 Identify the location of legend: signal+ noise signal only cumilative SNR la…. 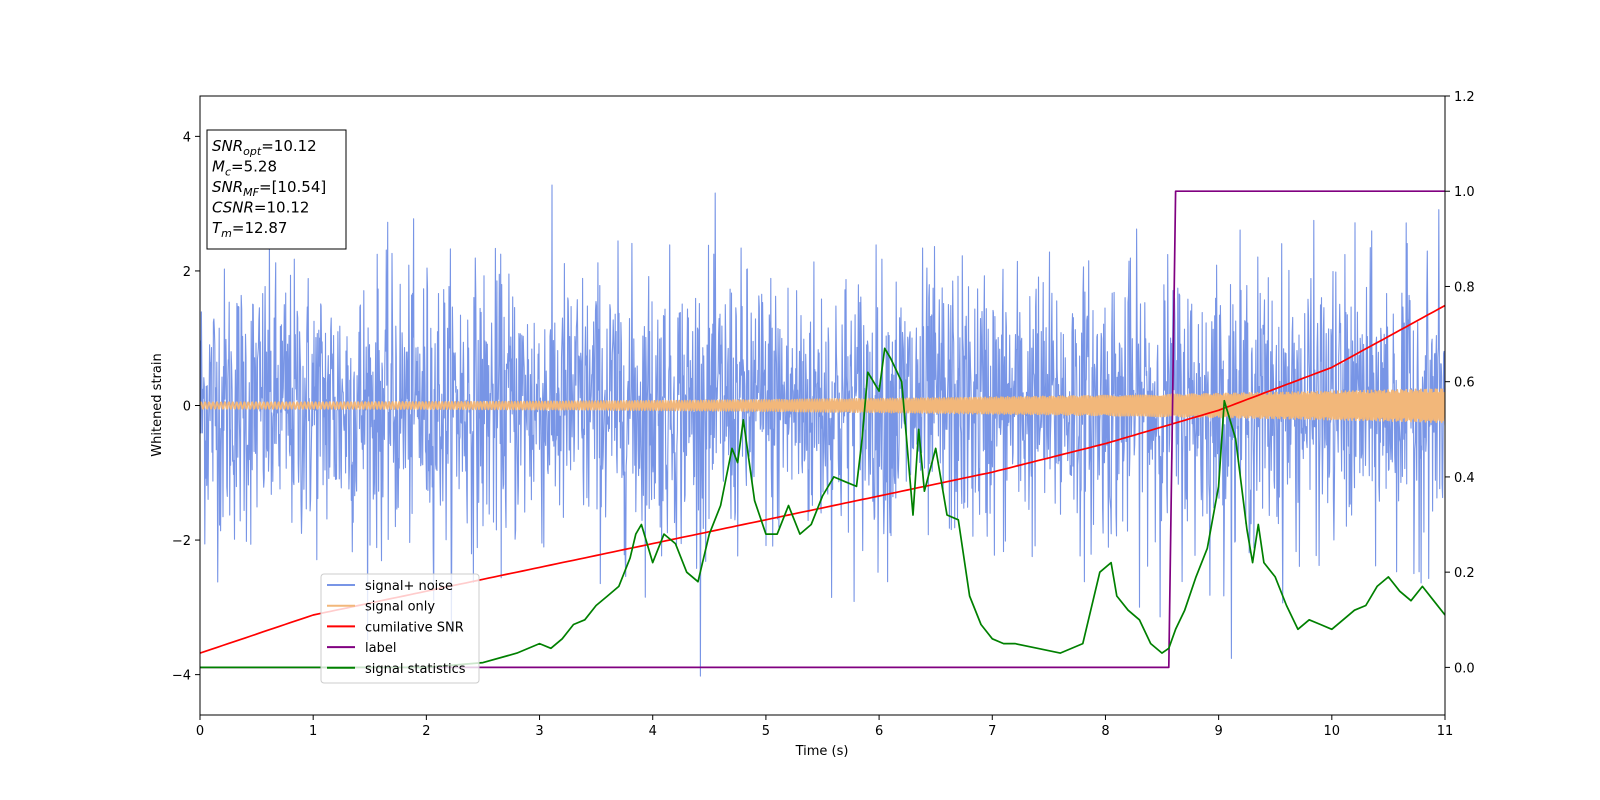
(400, 628).